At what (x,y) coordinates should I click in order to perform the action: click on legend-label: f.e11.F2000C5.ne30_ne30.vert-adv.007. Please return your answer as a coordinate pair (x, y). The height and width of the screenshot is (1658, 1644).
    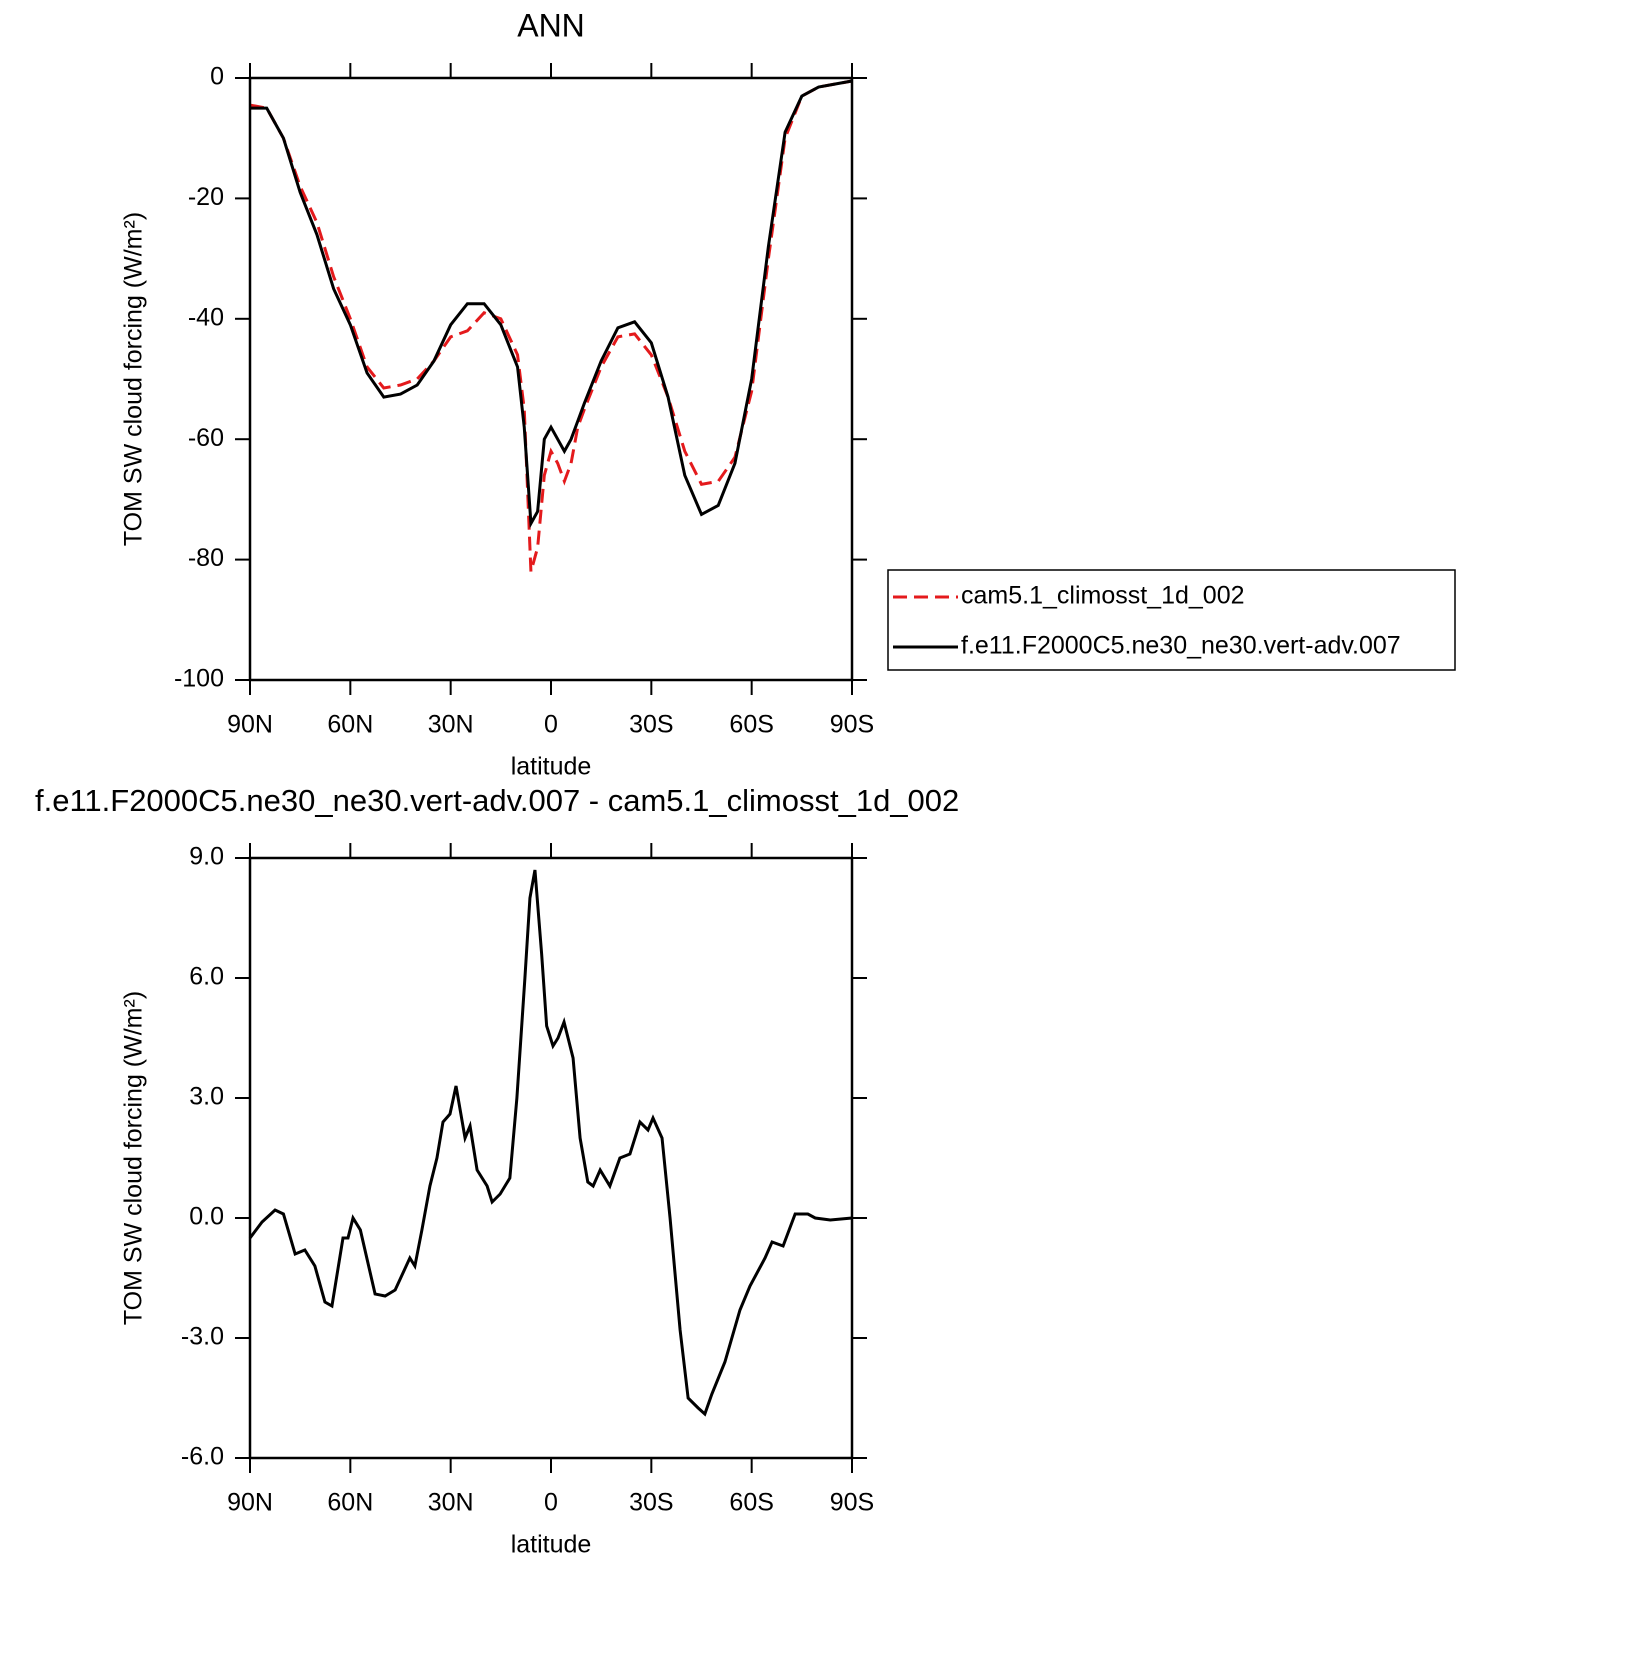
    Looking at the image, I should click on (1181, 646).